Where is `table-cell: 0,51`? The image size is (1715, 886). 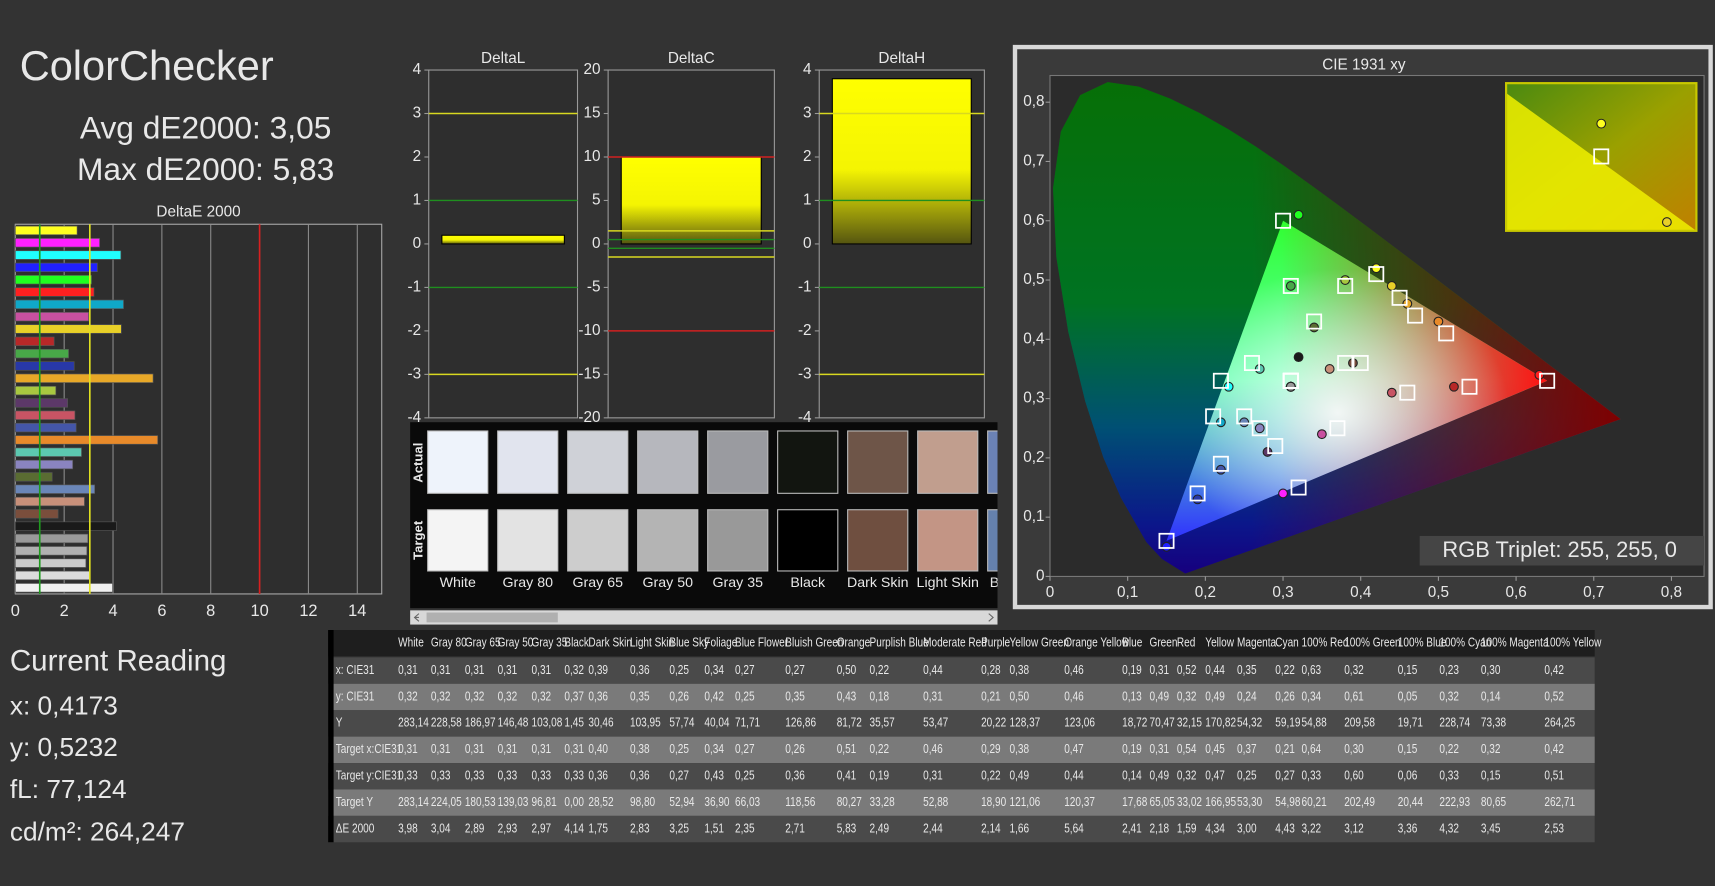
table-cell: 0,51 is located at coordinates (1554, 776).